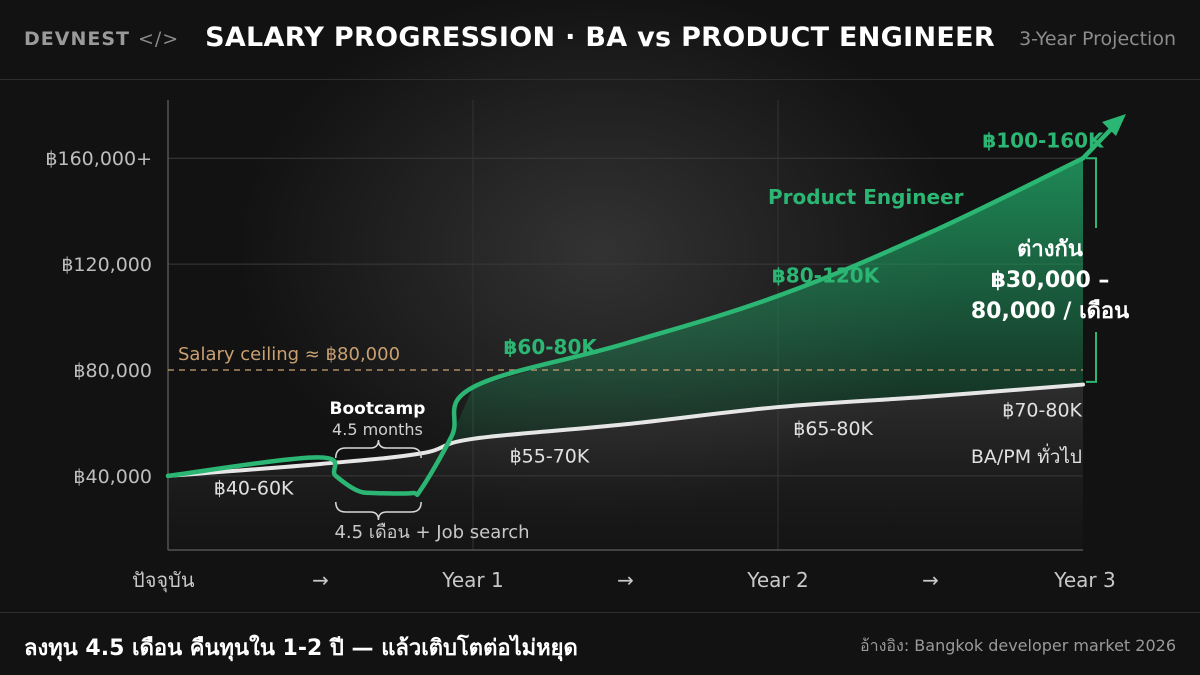 The image size is (1200, 675). What do you see at coordinates (551, 347) in the screenshot?
I see `engineer-value-label-0: ฿60-80K` at bounding box center [551, 347].